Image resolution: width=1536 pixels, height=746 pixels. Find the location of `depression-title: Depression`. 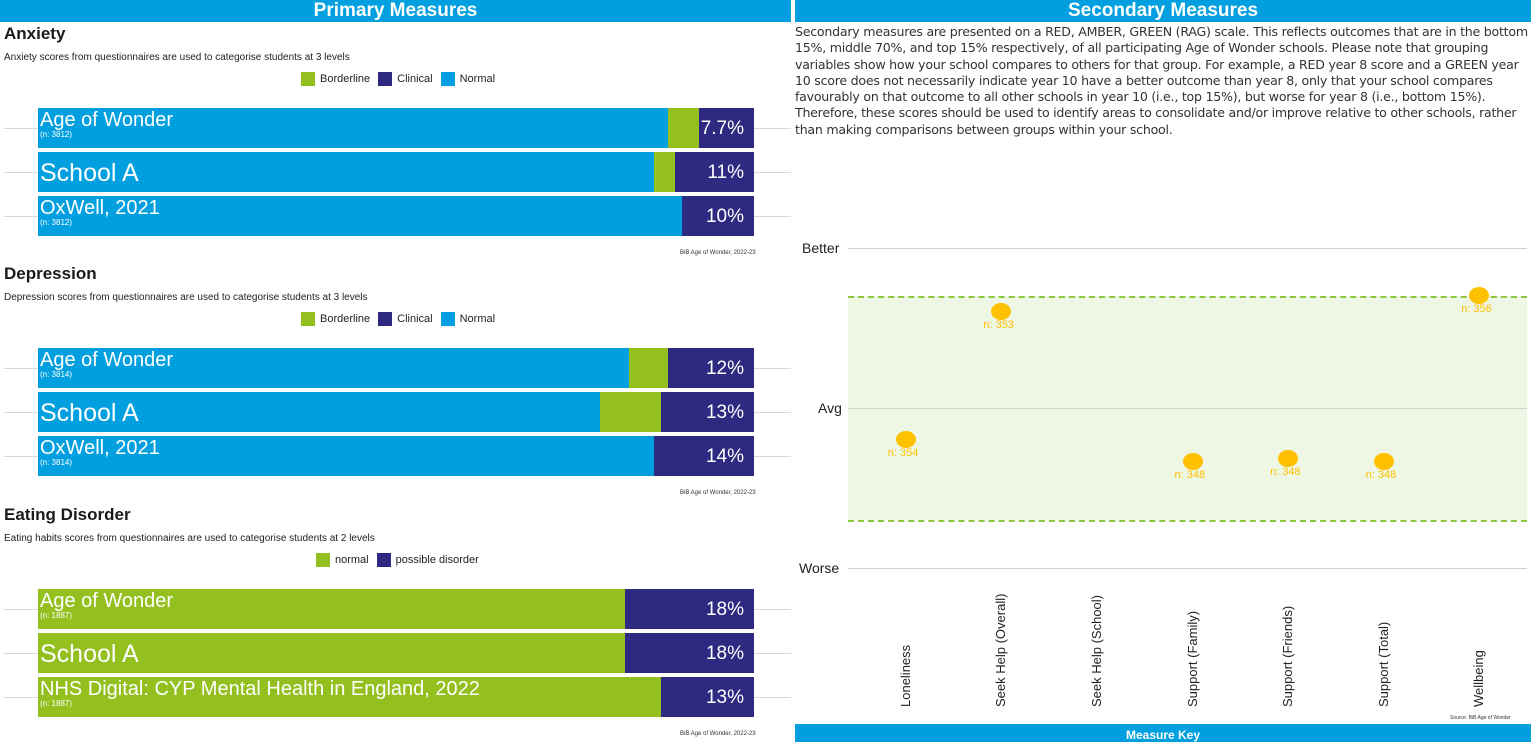

depression-title: Depression is located at coordinates (50, 273).